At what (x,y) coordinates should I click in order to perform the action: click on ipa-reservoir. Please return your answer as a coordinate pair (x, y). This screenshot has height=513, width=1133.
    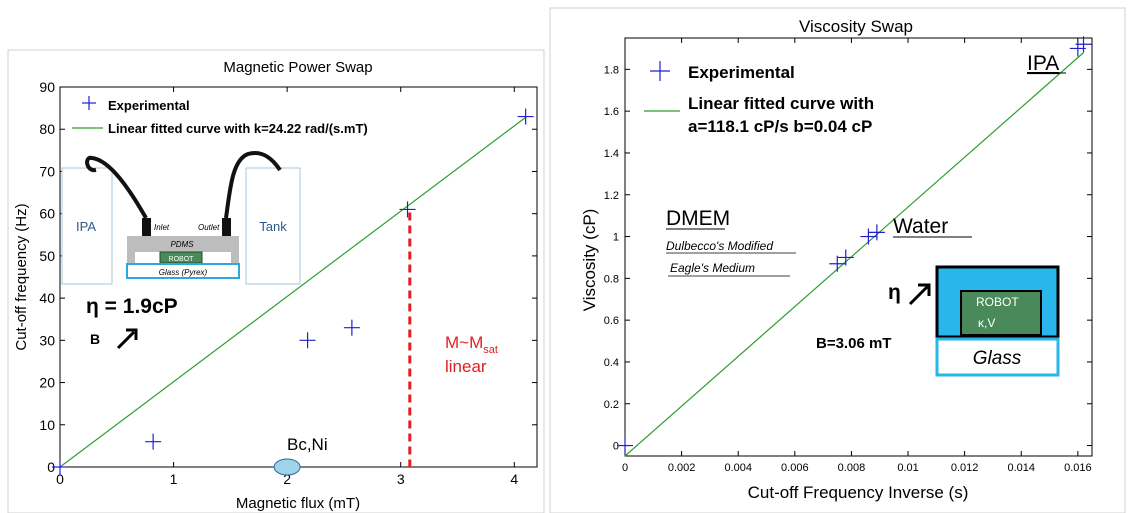
    Looking at the image, I should click on (87, 226).